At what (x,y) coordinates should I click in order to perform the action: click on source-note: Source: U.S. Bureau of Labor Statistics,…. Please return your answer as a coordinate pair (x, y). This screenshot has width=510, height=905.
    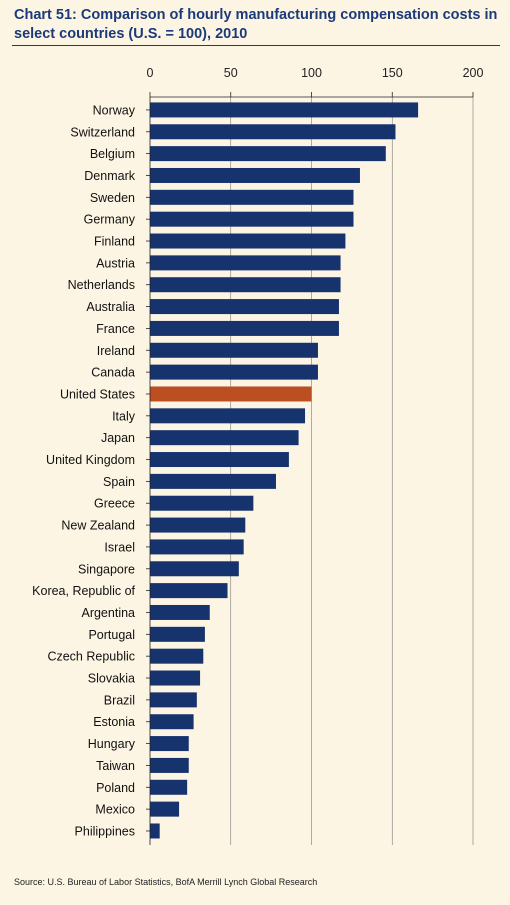
    Looking at the image, I should click on (166, 882).